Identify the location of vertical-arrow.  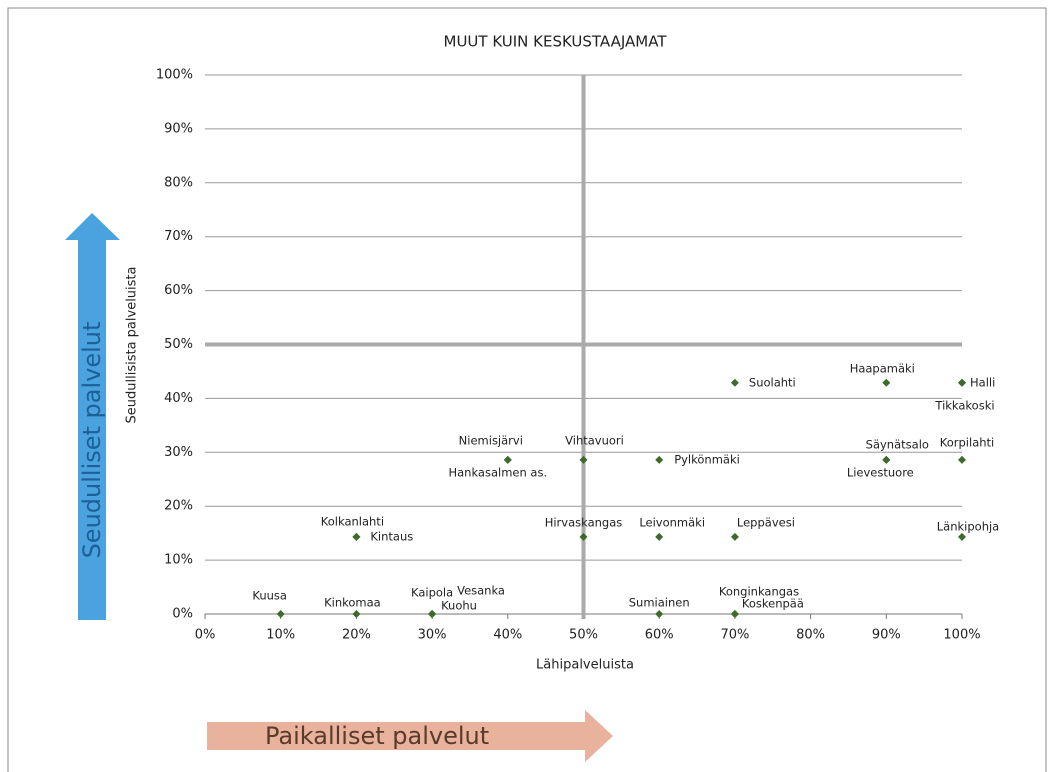
(92, 416).